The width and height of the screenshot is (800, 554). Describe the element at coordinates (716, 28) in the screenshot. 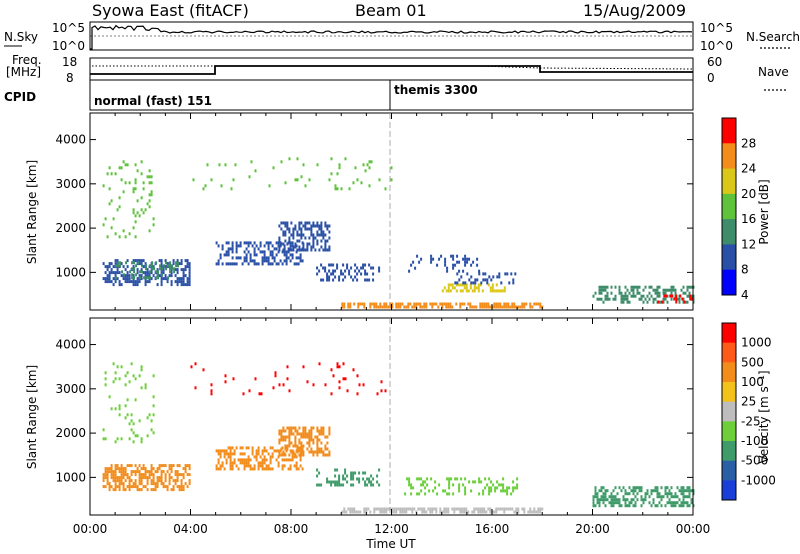

I see `nsearch-tick-top: 10^5` at that location.